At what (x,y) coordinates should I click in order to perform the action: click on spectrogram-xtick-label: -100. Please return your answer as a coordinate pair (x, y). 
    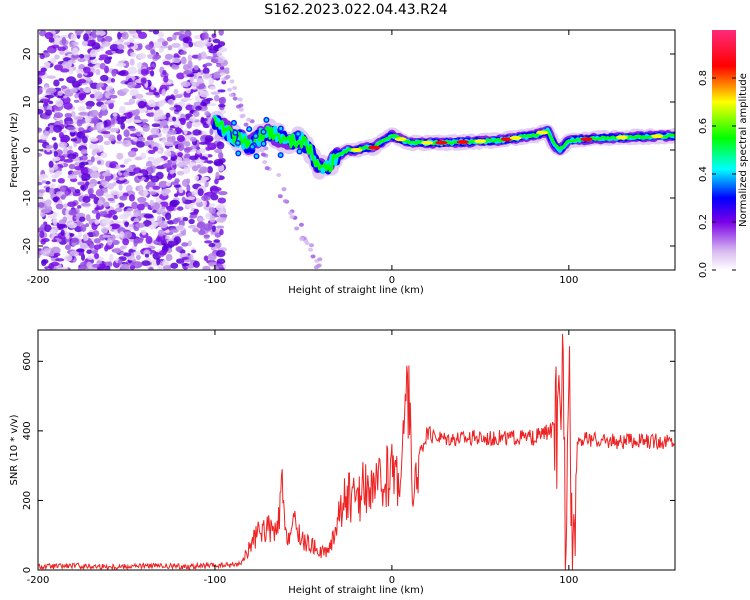
    Looking at the image, I should click on (215, 280).